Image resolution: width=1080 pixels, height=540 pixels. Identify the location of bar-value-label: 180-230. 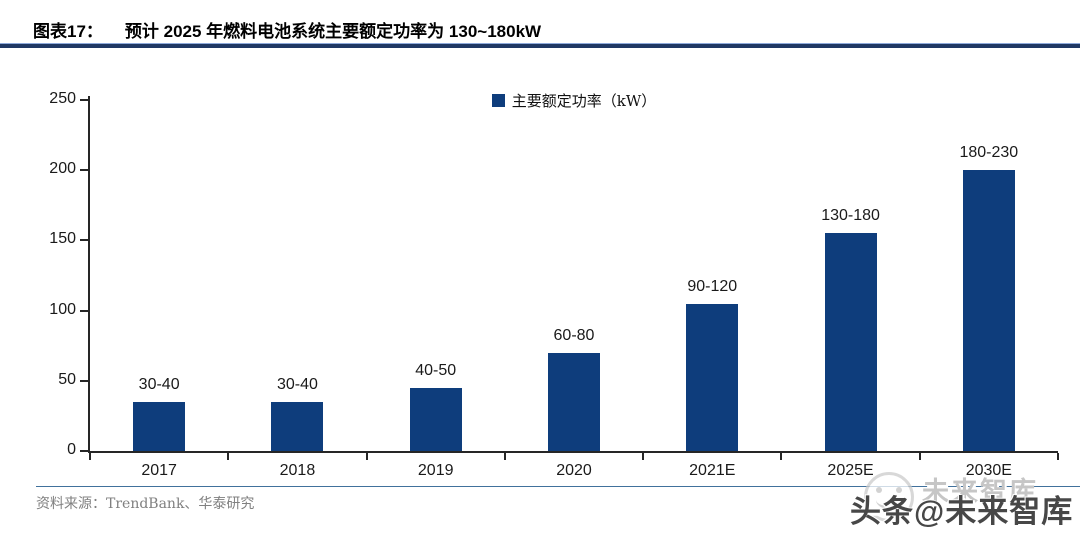
(989, 153).